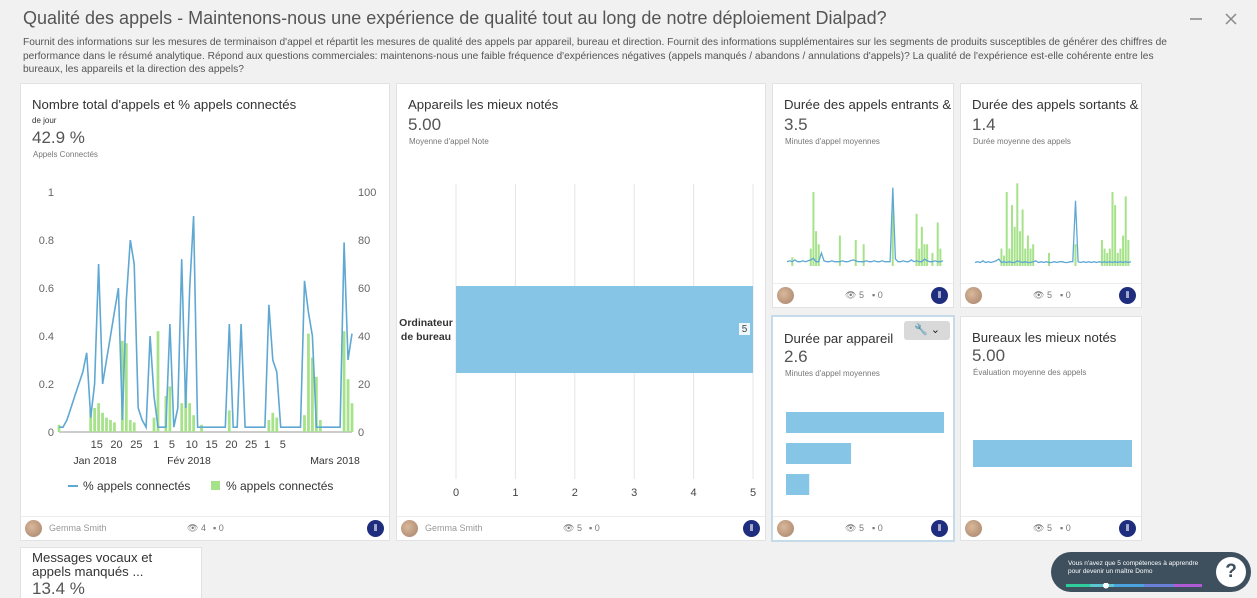 This screenshot has width=1257, height=598. What do you see at coordinates (1051, 452) in the screenshot?
I see `offices-bar-chart` at bounding box center [1051, 452].